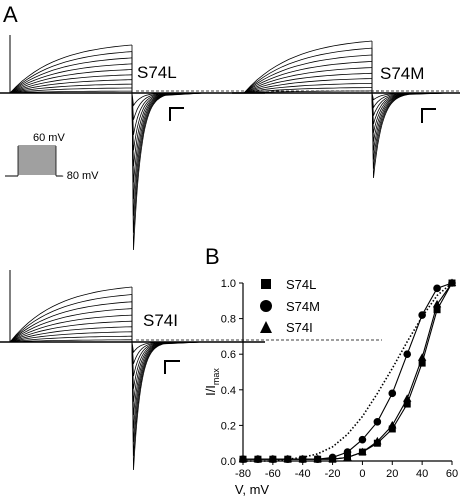 This screenshot has height=499, width=460. I want to click on x-tick-label: -40, so click(303, 474).